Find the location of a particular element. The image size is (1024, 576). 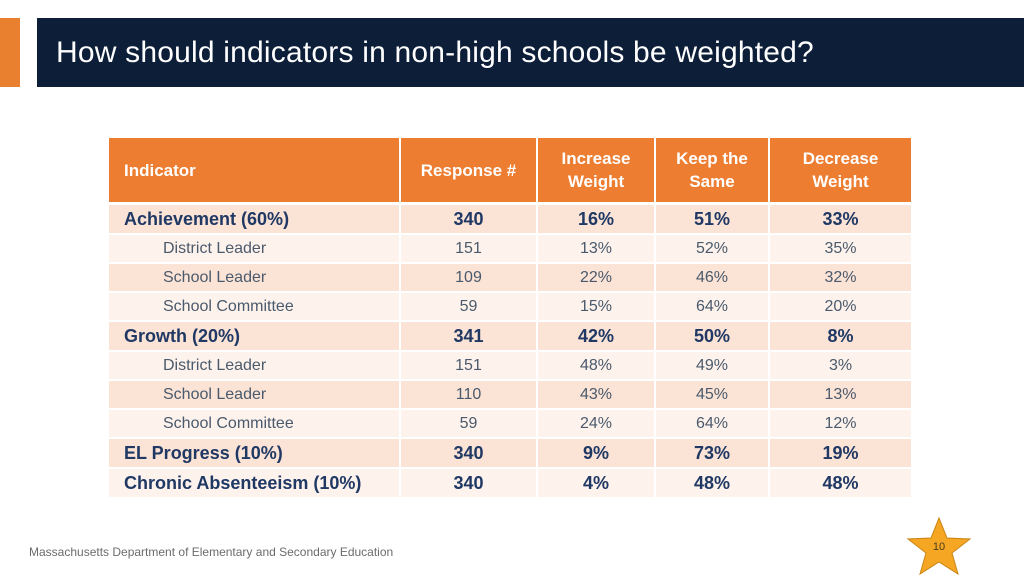

table-row: School Leader 110 43% 45% 13% is located at coordinates (510, 394).